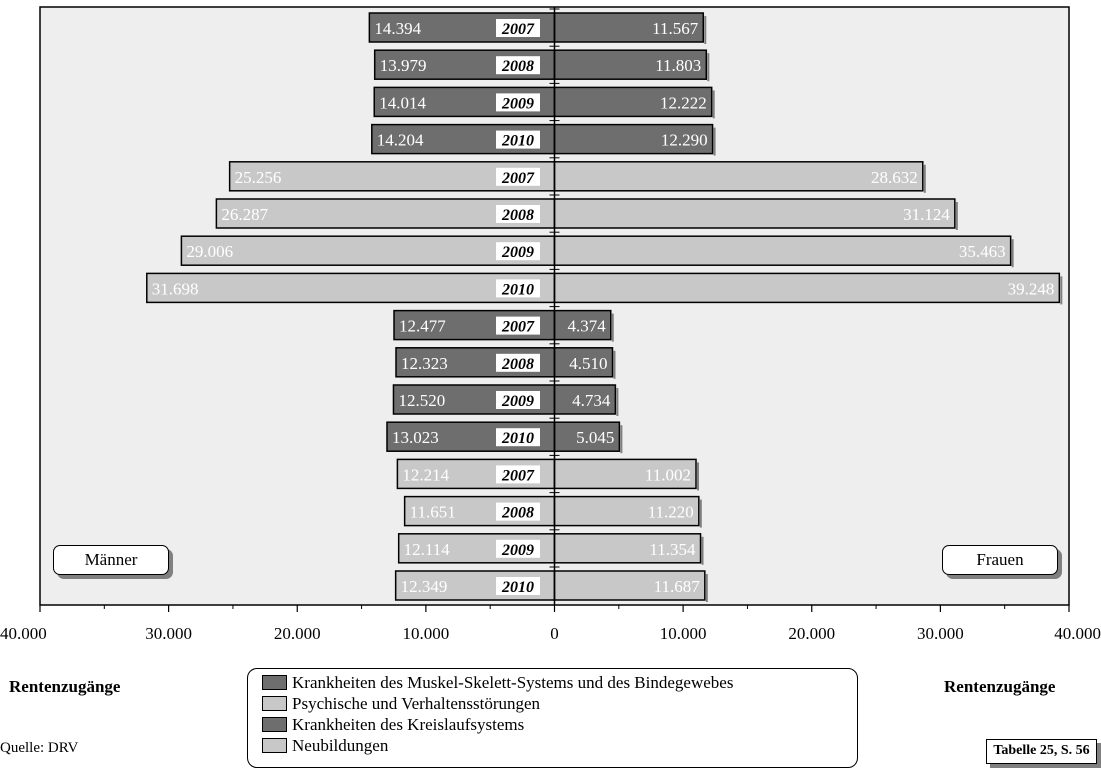  Describe the element at coordinates (595, 437) in the screenshot. I see `women-value-label: 5.045` at that location.